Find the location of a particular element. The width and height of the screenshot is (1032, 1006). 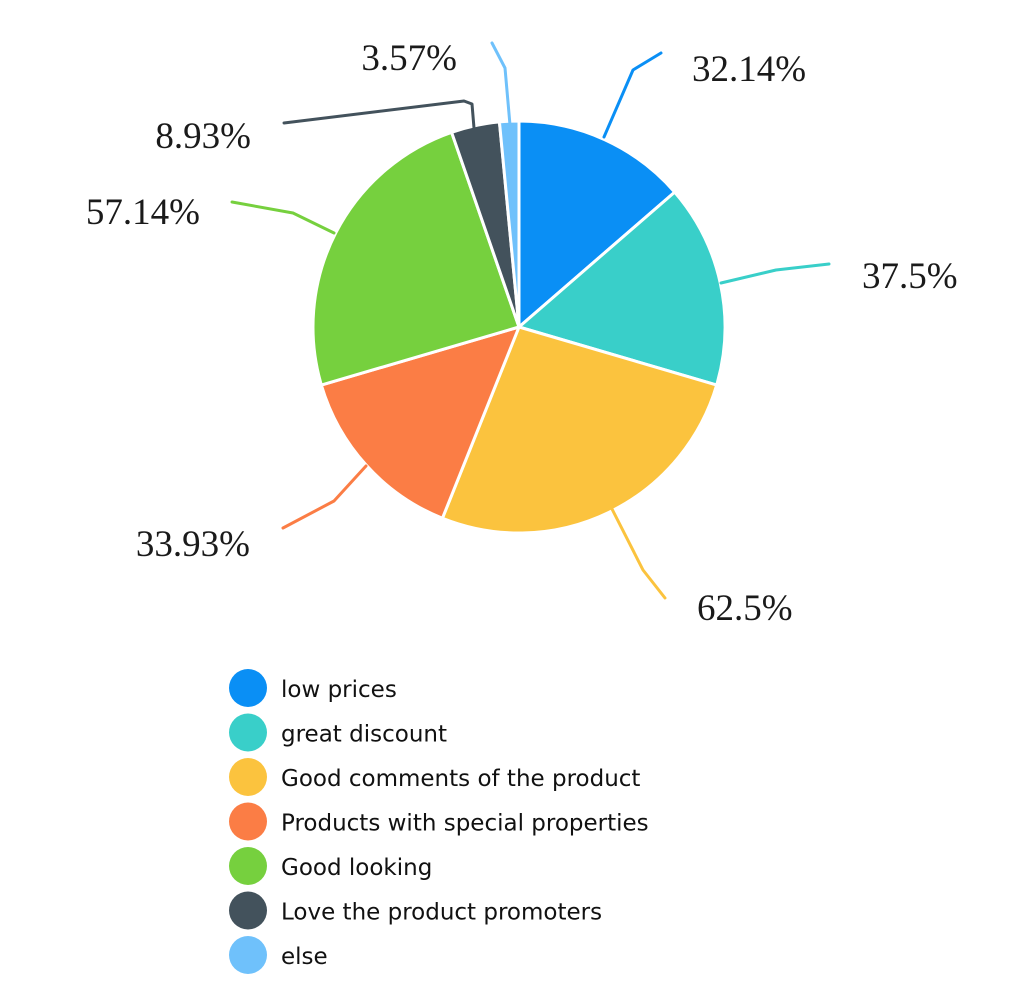

legend-item-products-with-special-properties: Products with special properties is located at coordinates (439, 821).